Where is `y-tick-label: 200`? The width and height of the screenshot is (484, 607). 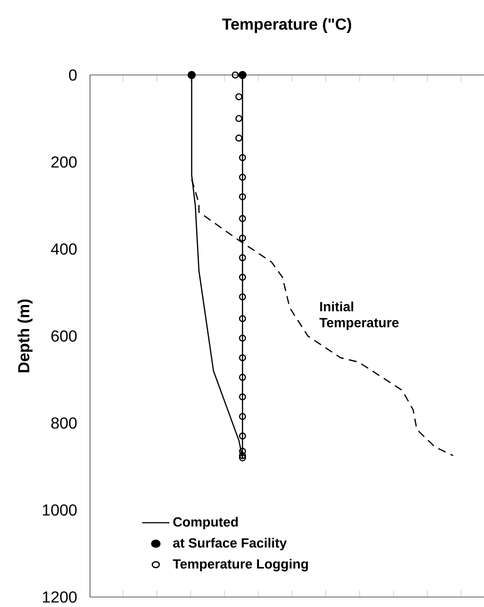
y-tick-label: 200 is located at coordinates (64, 162).